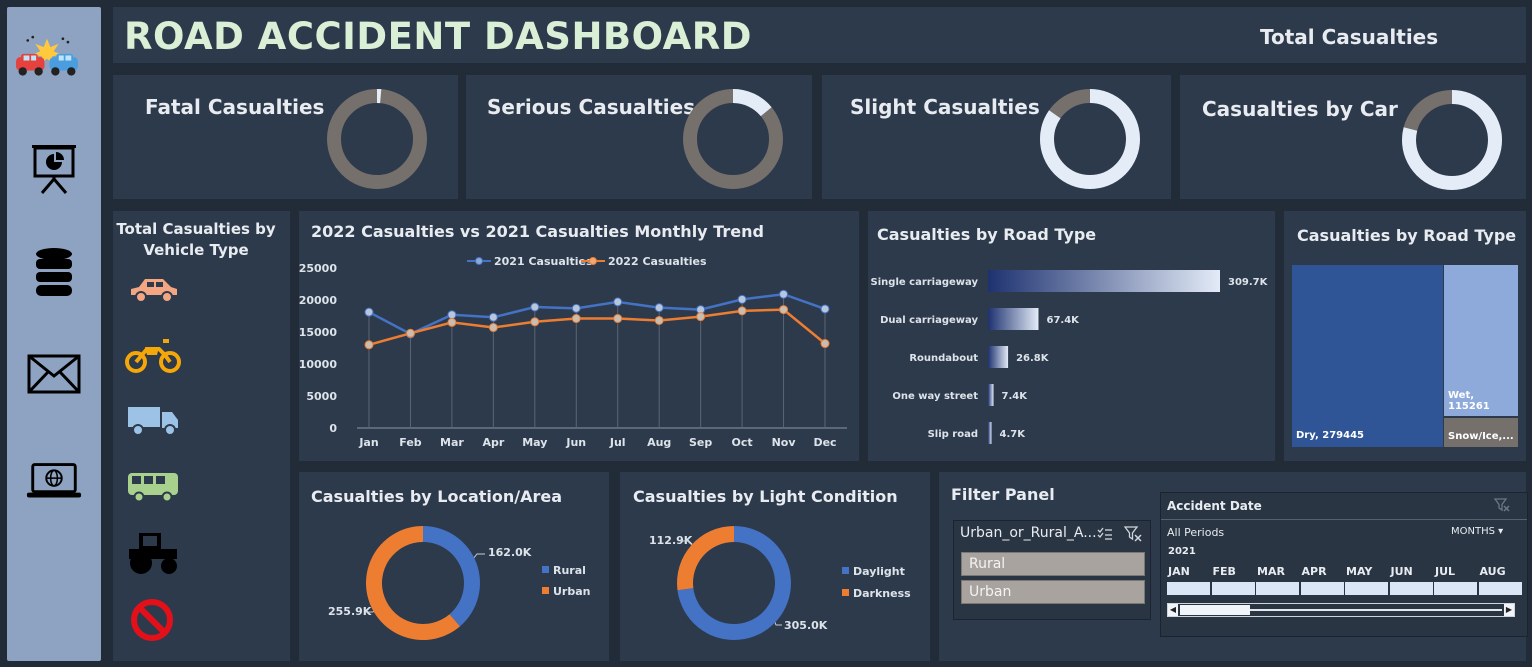  What do you see at coordinates (775, 566) in the screenshot?
I see `light-donut-chart: 112.9K 305.0K Daylight Darkness` at bounding box center [775, 566].